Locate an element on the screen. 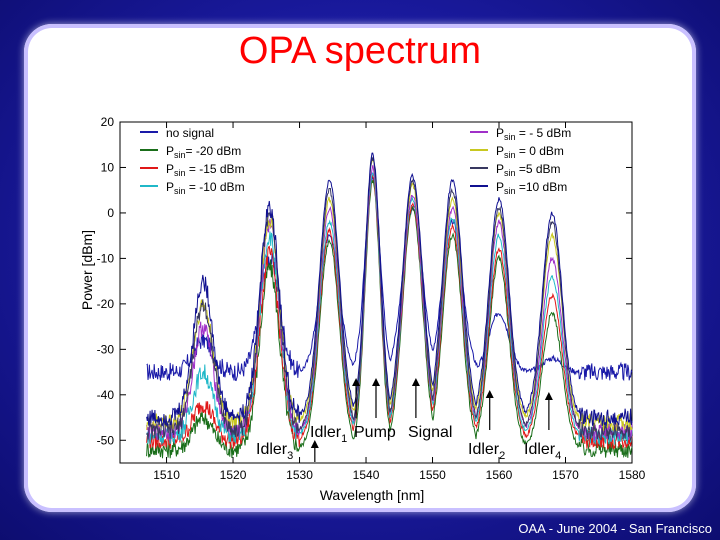  y-tick-label: -10 is located at coordinates (106, 258).